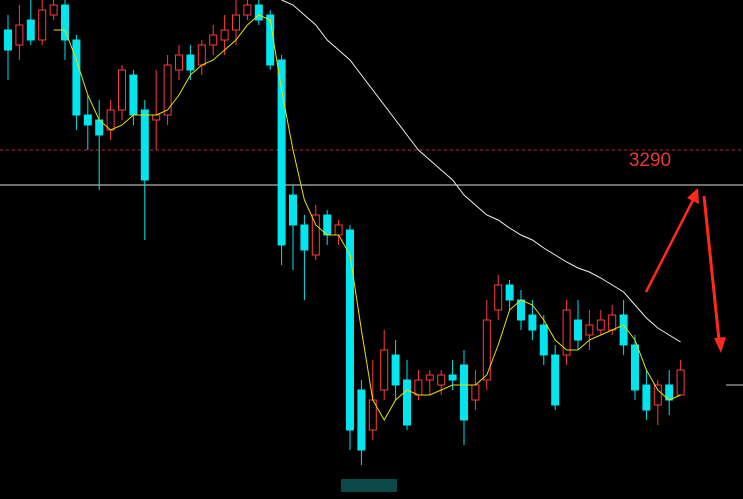 Image resolution: width=743 pixels, height=499 pixels. I want to click on arrow-down, so click(711, 268).